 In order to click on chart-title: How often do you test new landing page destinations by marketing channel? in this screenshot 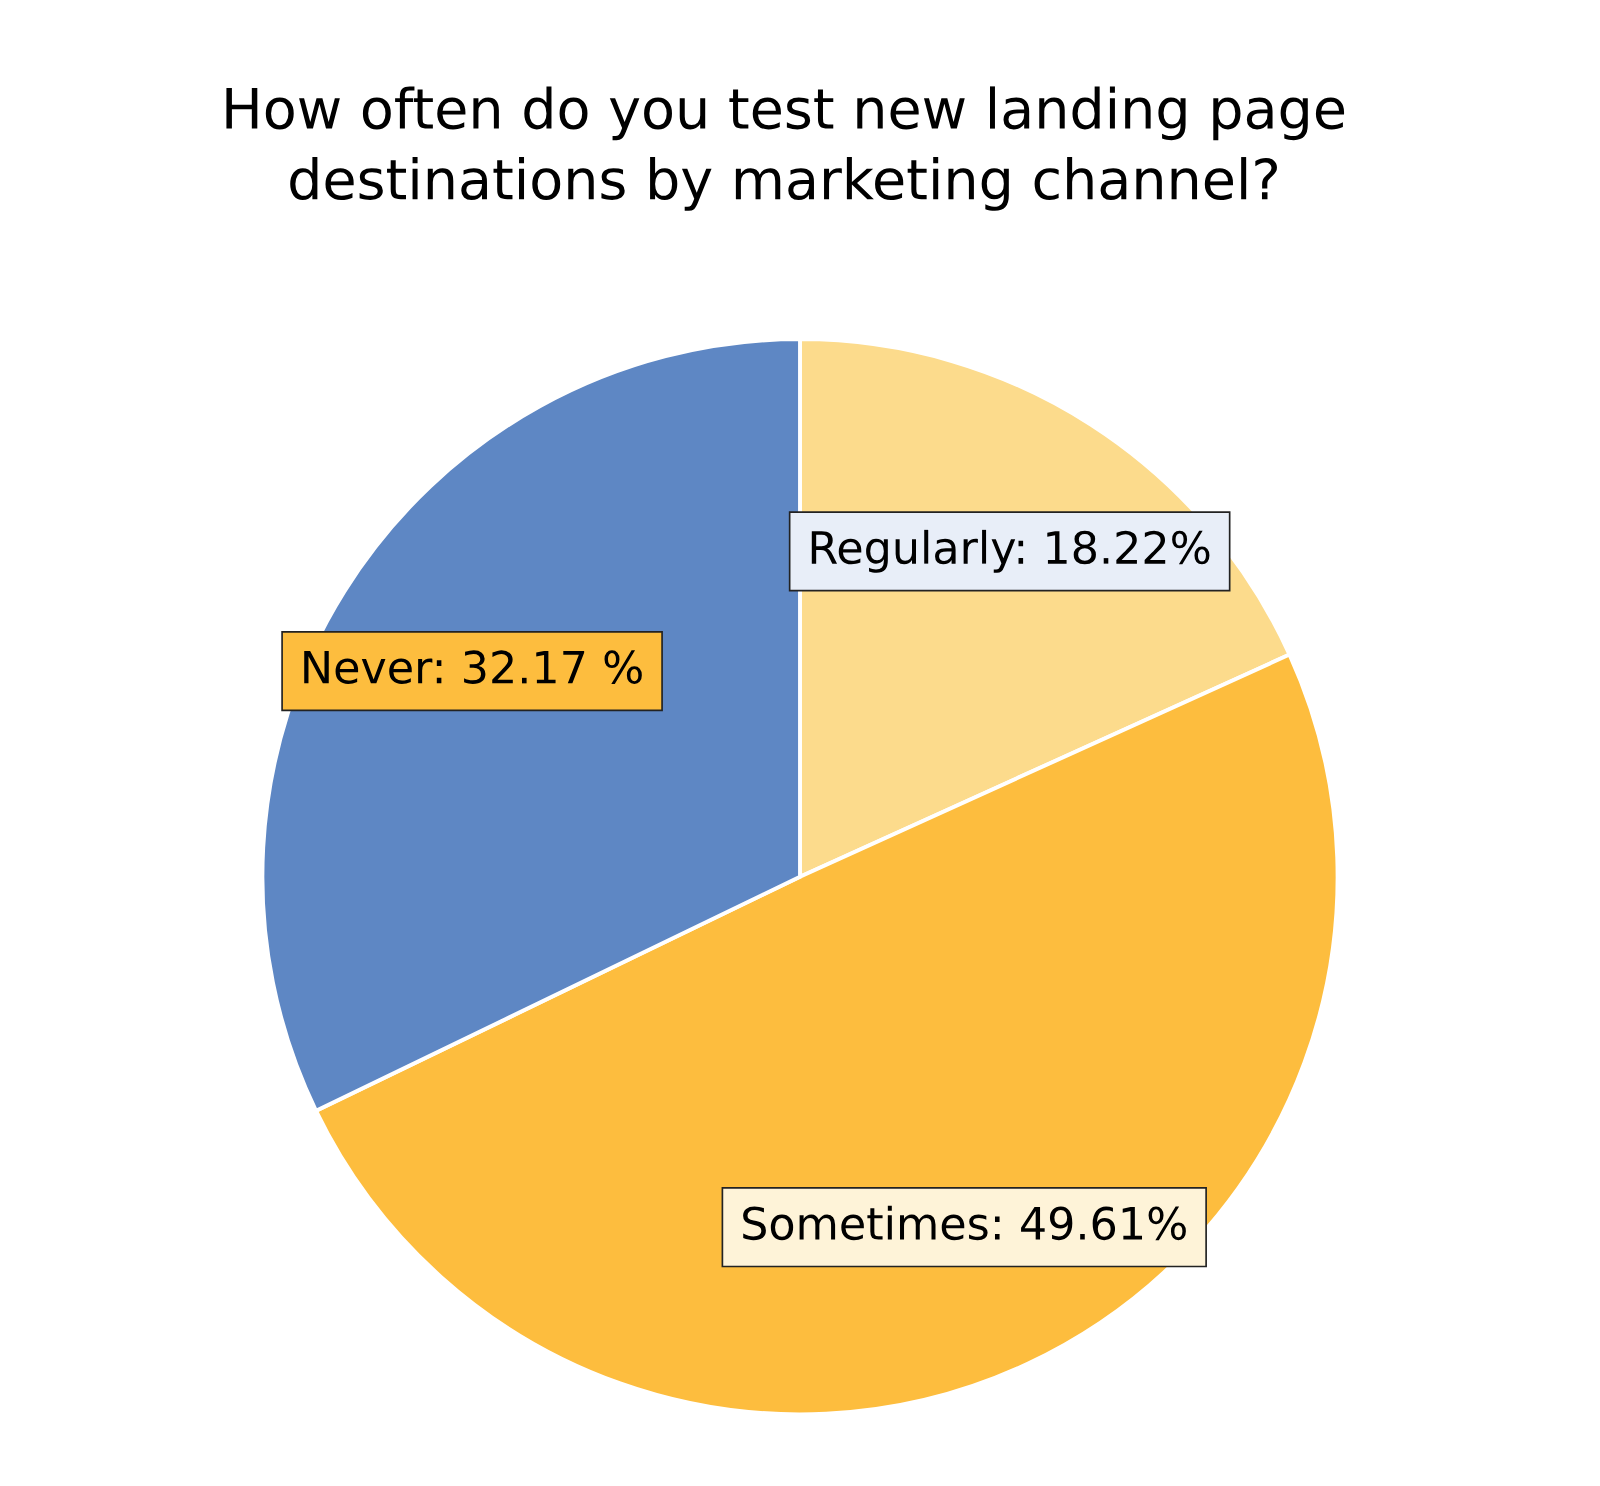, I will do `click(785, 148)`.